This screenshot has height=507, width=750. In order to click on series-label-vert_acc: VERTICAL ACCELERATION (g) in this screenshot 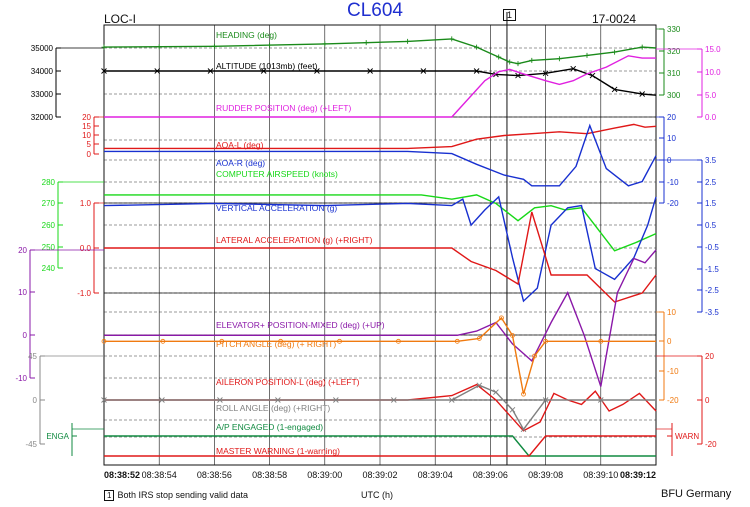, I will do `click(276, 208)`.